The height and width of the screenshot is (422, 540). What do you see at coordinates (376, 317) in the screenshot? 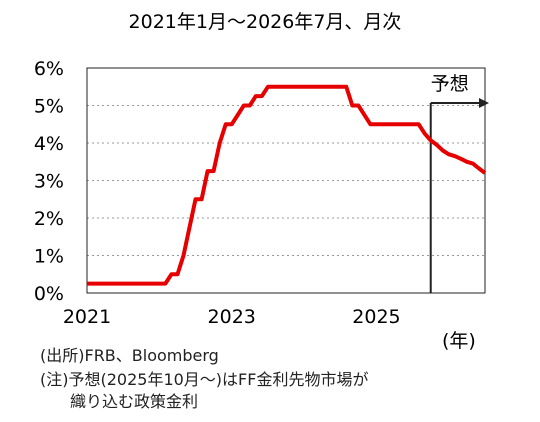
I see `x-tick-label: 2025` at bounding box center [376, 317].